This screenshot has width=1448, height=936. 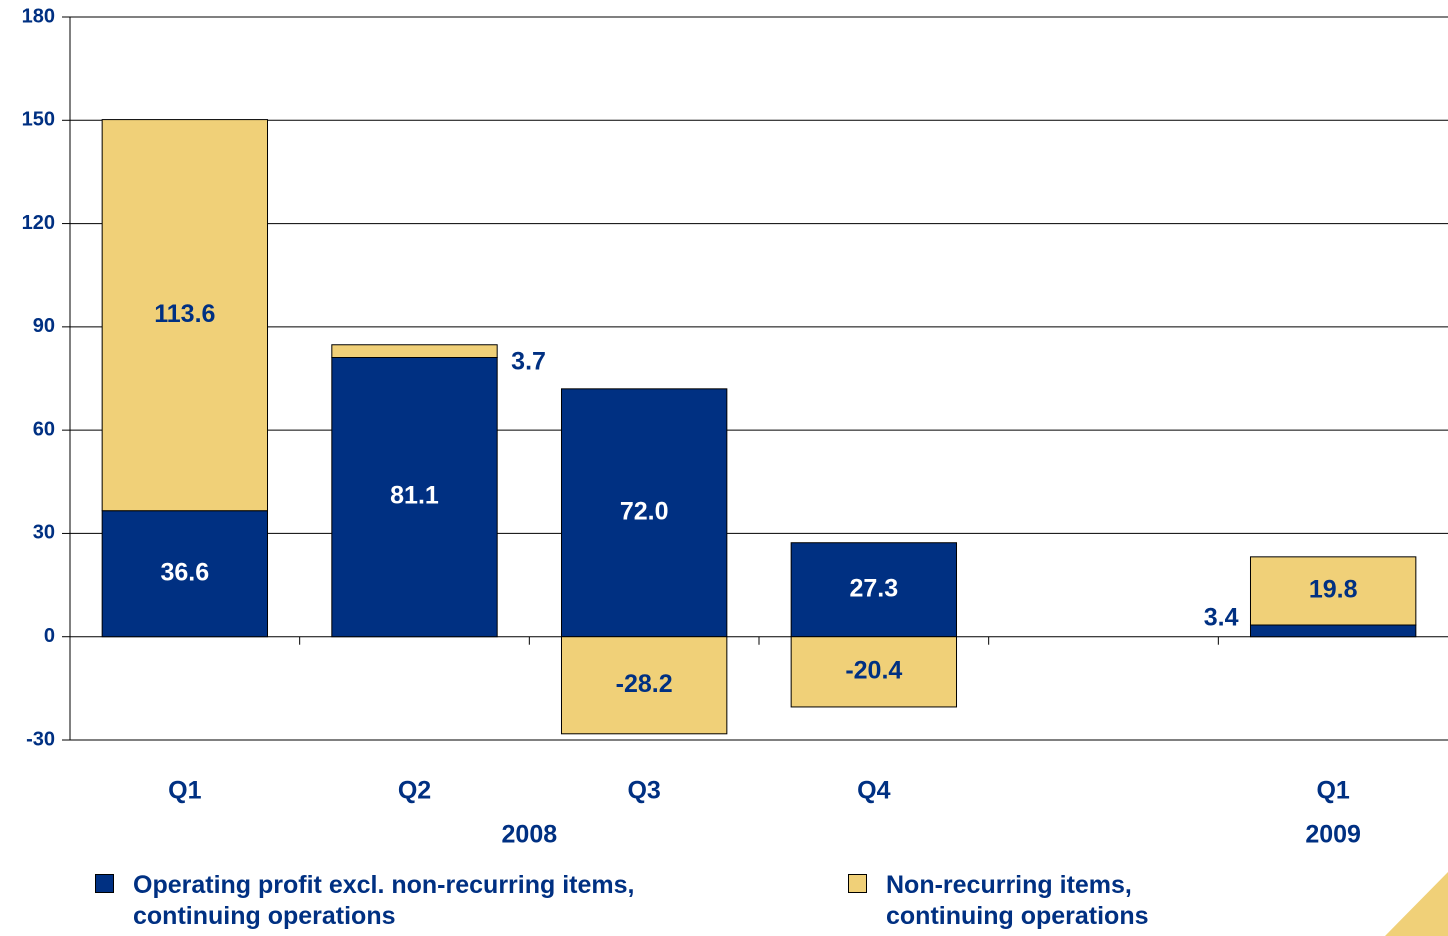 I want to click on y-tick-label: 150, so click(x=38, y=120).